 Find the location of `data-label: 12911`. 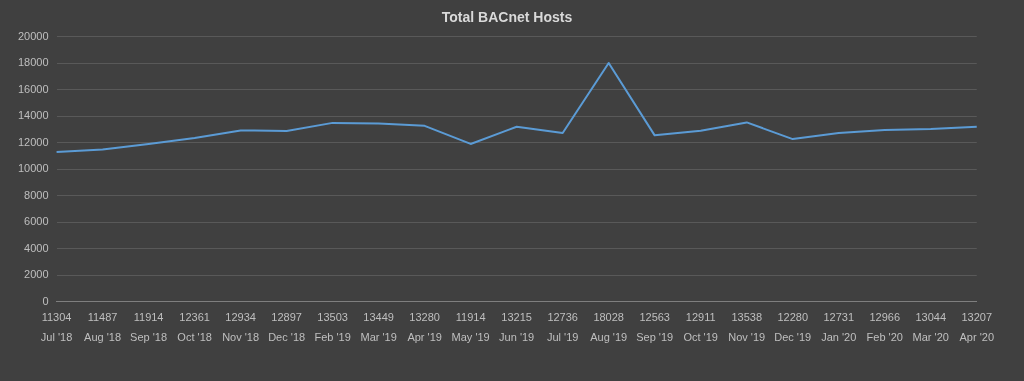

data-label: 12911 is located at coordinates (700, 316).